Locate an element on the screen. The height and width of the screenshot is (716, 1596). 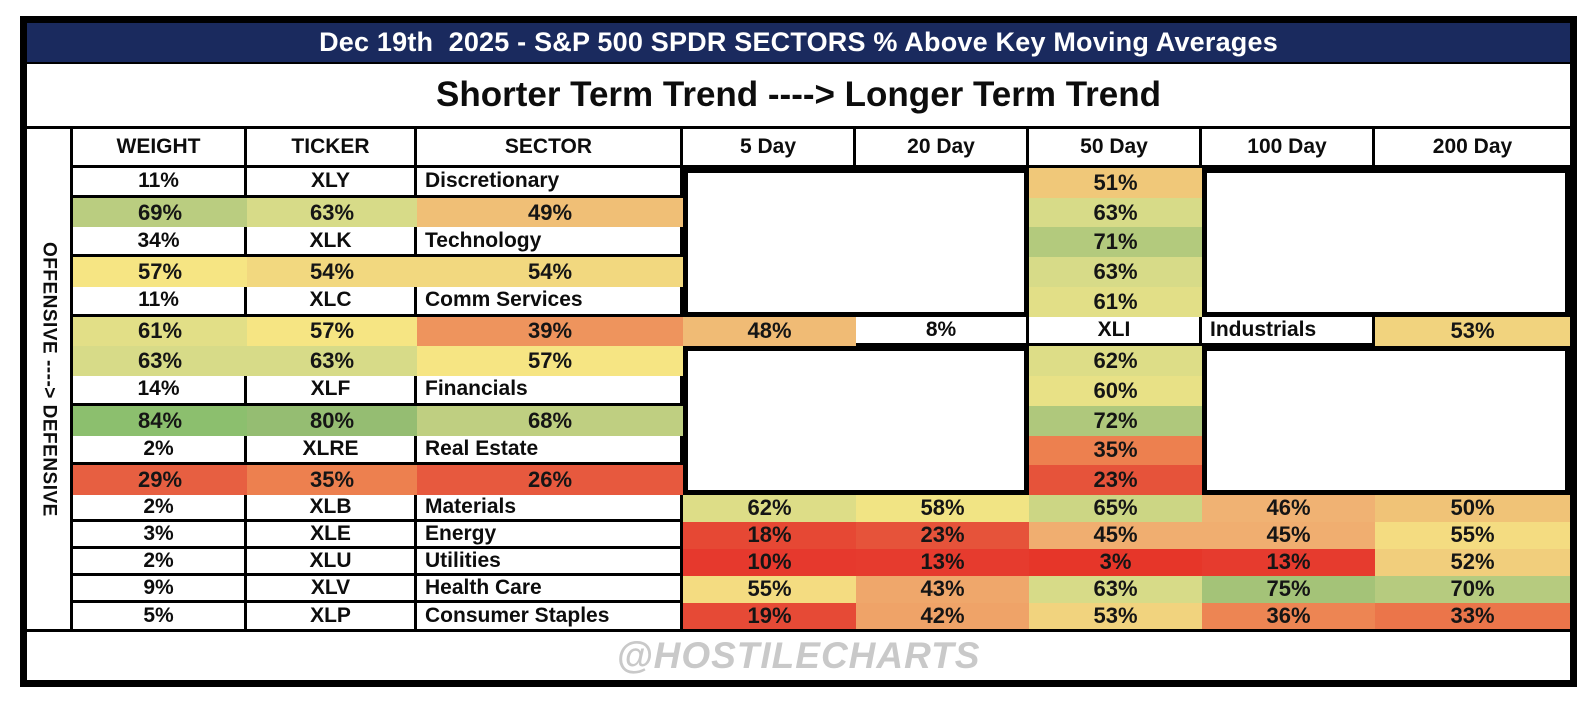
value-cell-xlu-20-day: 13% is located at coordinates (942, 562).